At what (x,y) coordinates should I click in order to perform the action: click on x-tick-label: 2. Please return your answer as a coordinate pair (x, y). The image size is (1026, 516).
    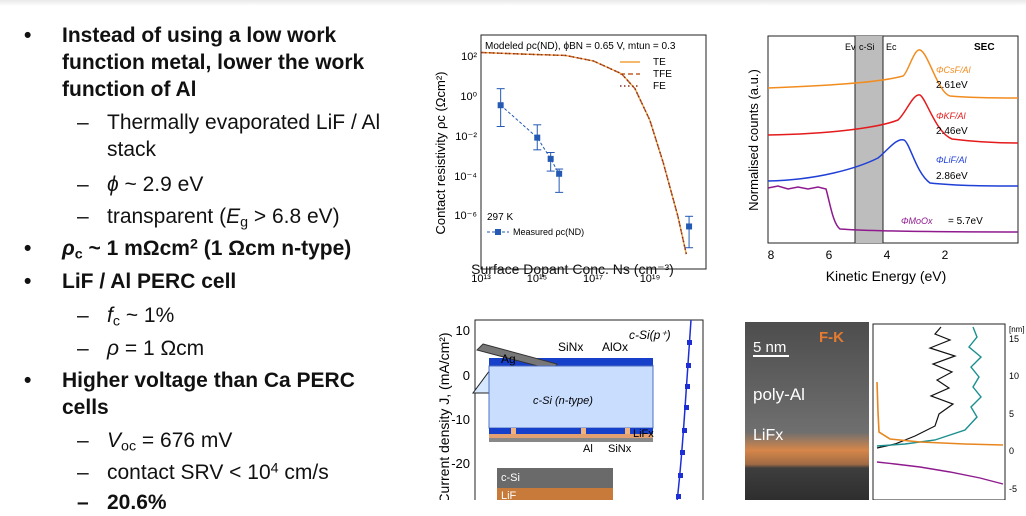
    Looking at the image, I should click on (945, 255).